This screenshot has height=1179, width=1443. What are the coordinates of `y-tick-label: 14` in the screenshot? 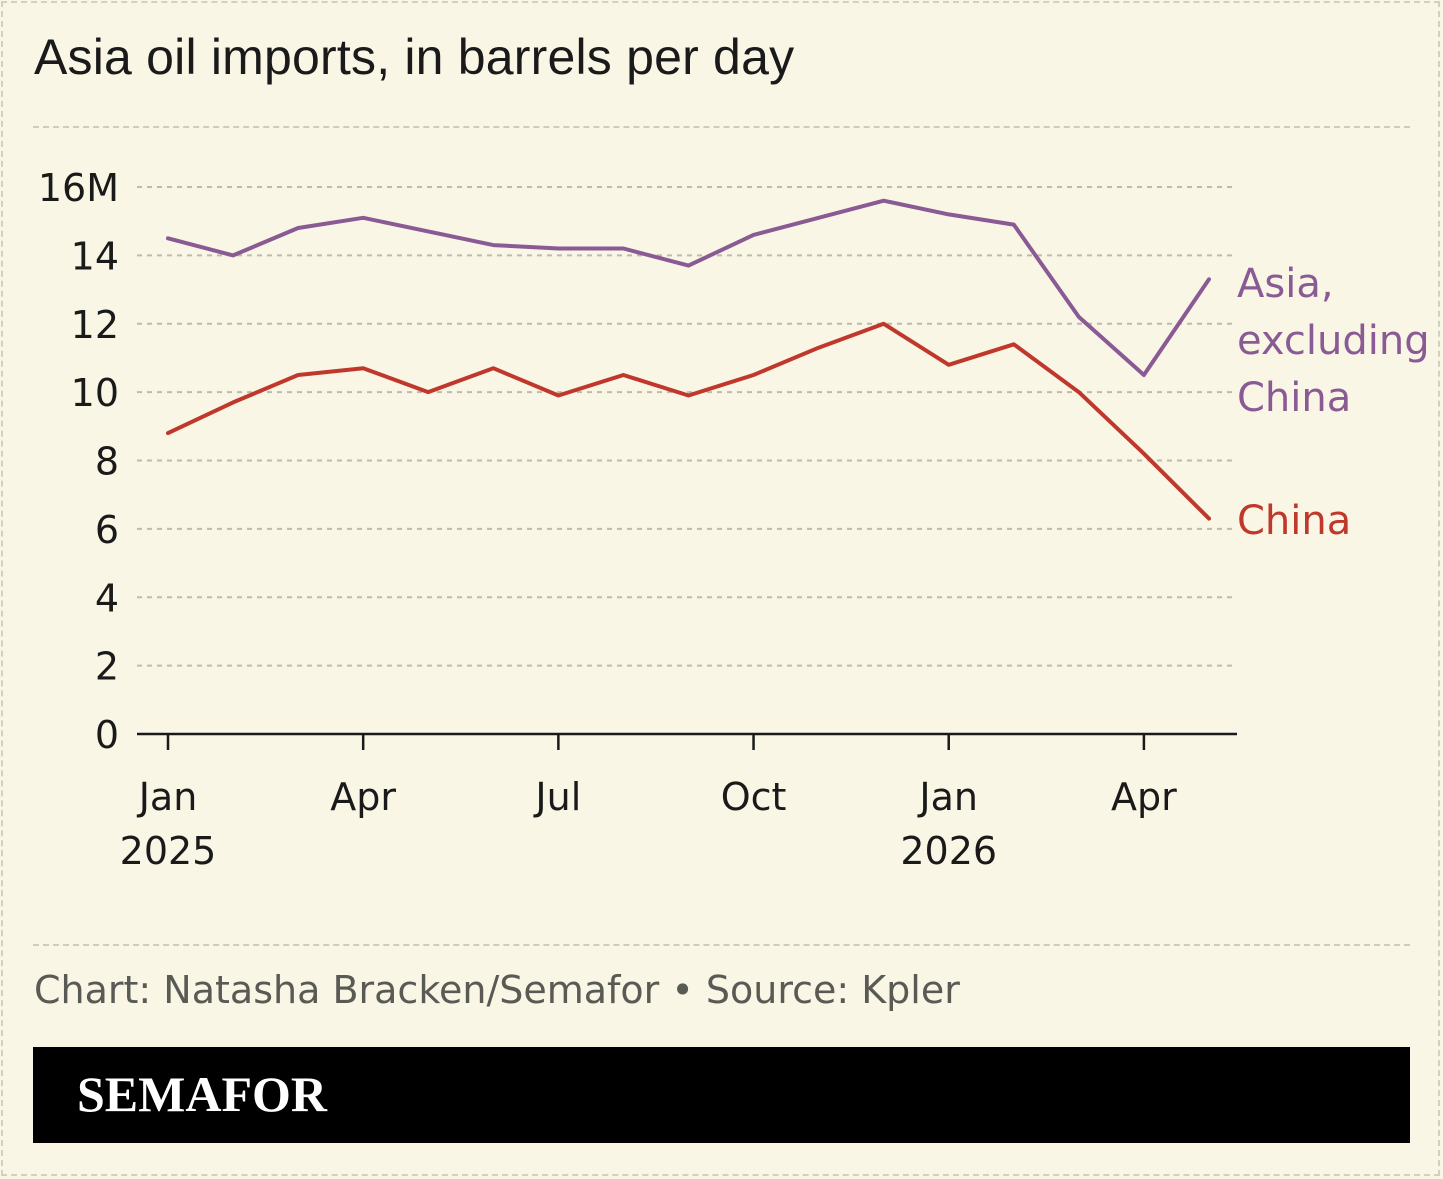 It's located at (95, 256).